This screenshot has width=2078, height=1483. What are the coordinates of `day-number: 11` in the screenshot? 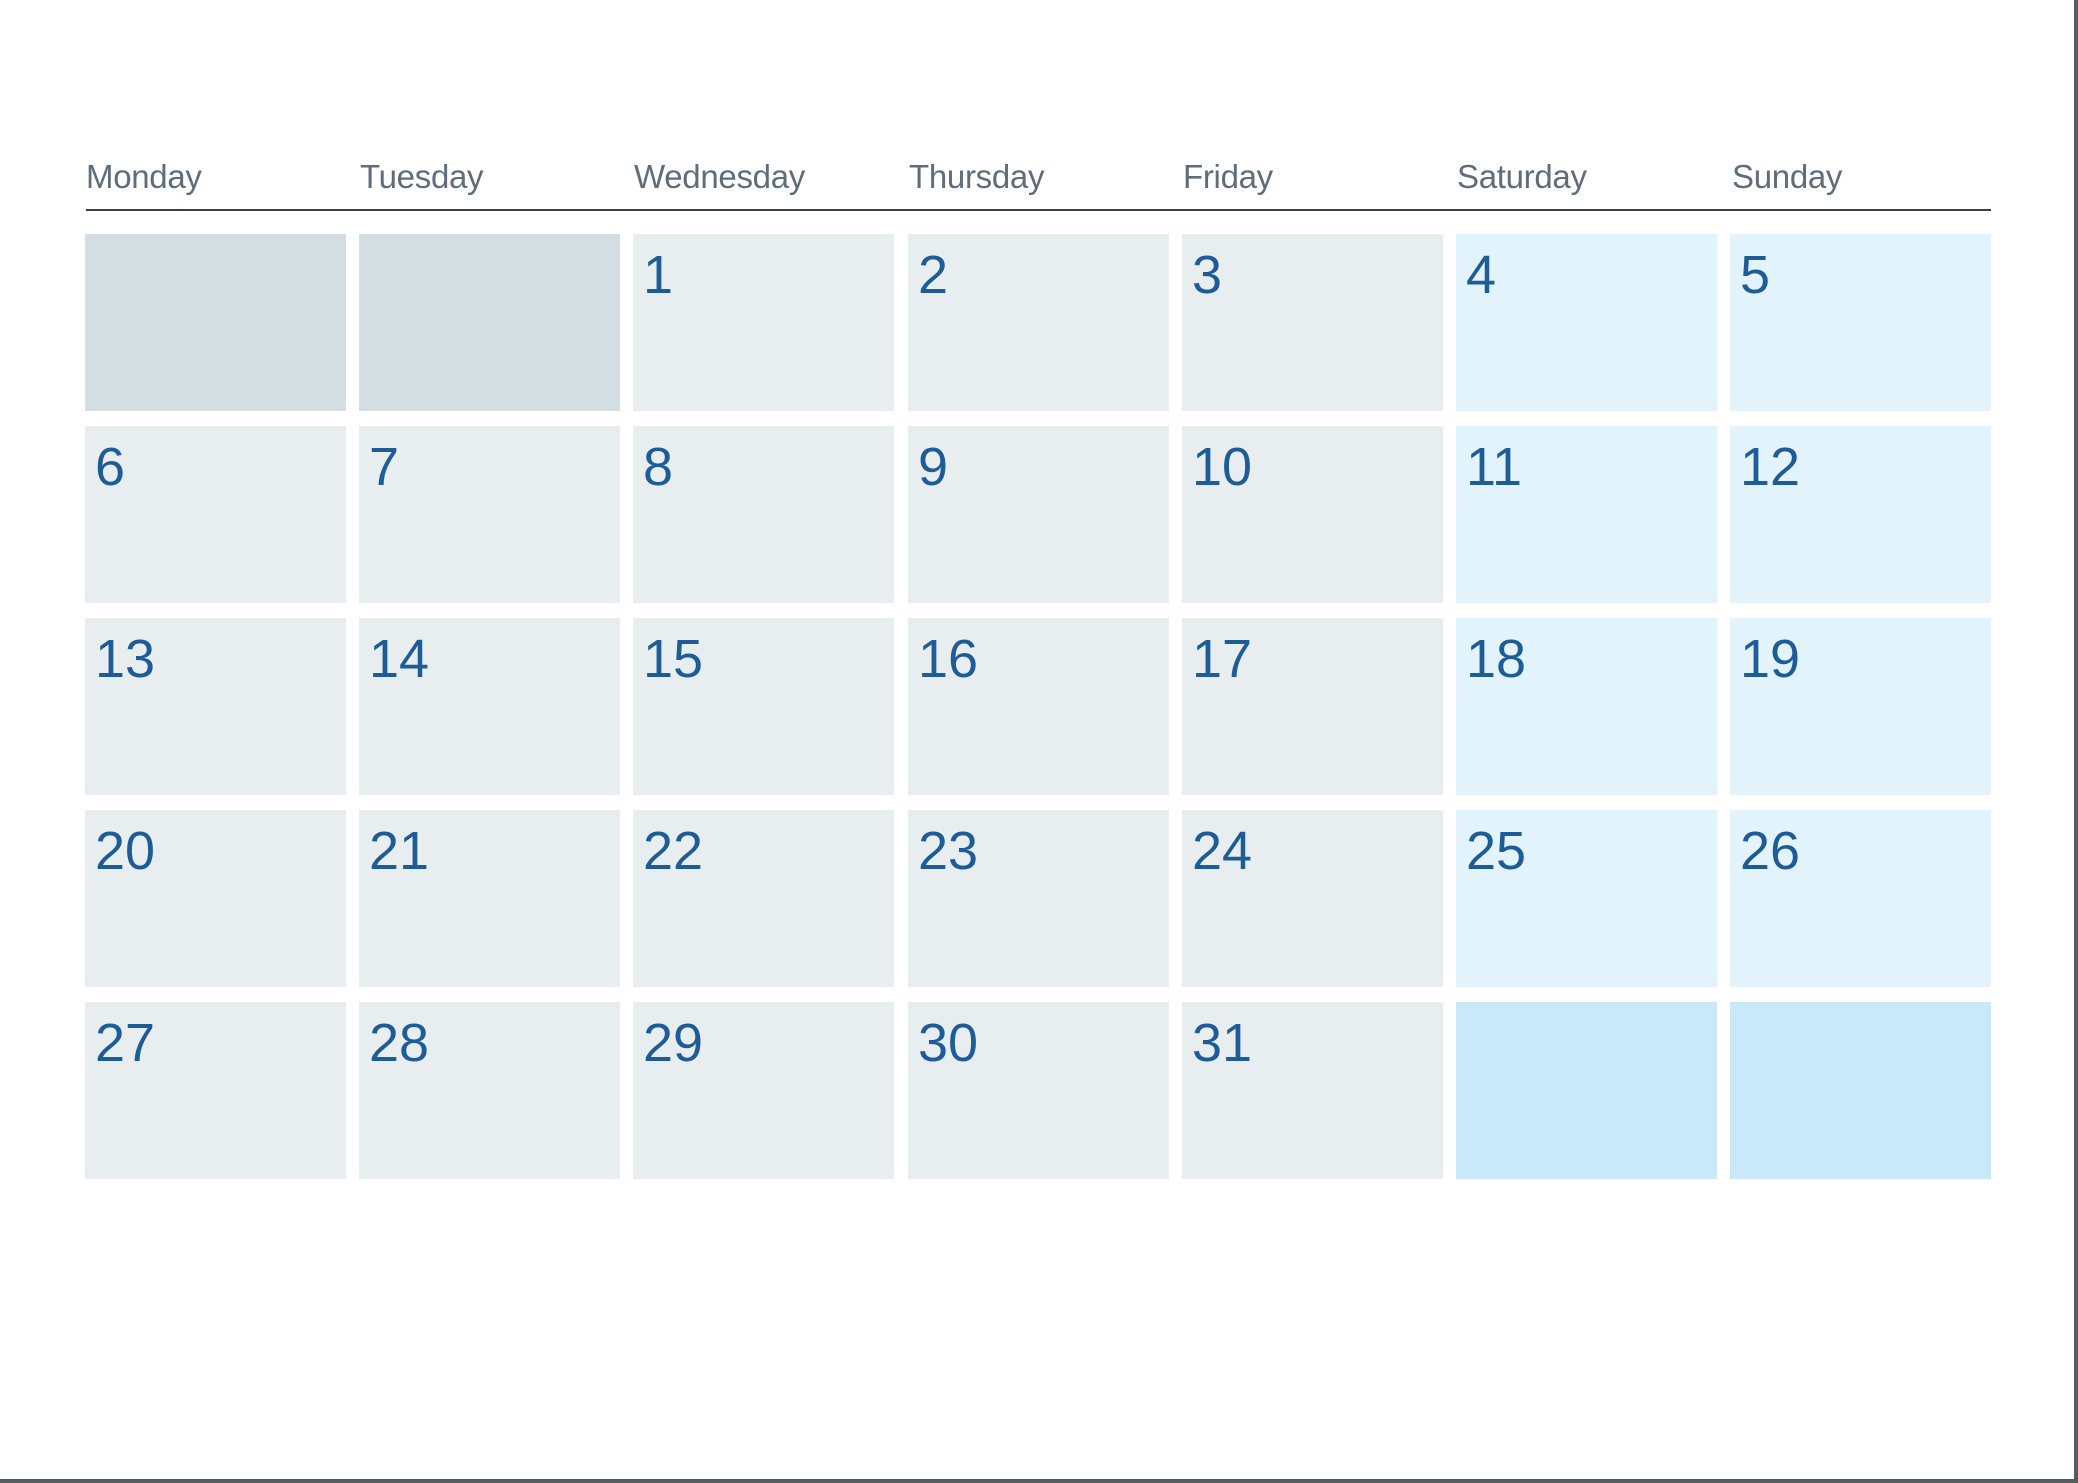 It's located at (1494, 467).